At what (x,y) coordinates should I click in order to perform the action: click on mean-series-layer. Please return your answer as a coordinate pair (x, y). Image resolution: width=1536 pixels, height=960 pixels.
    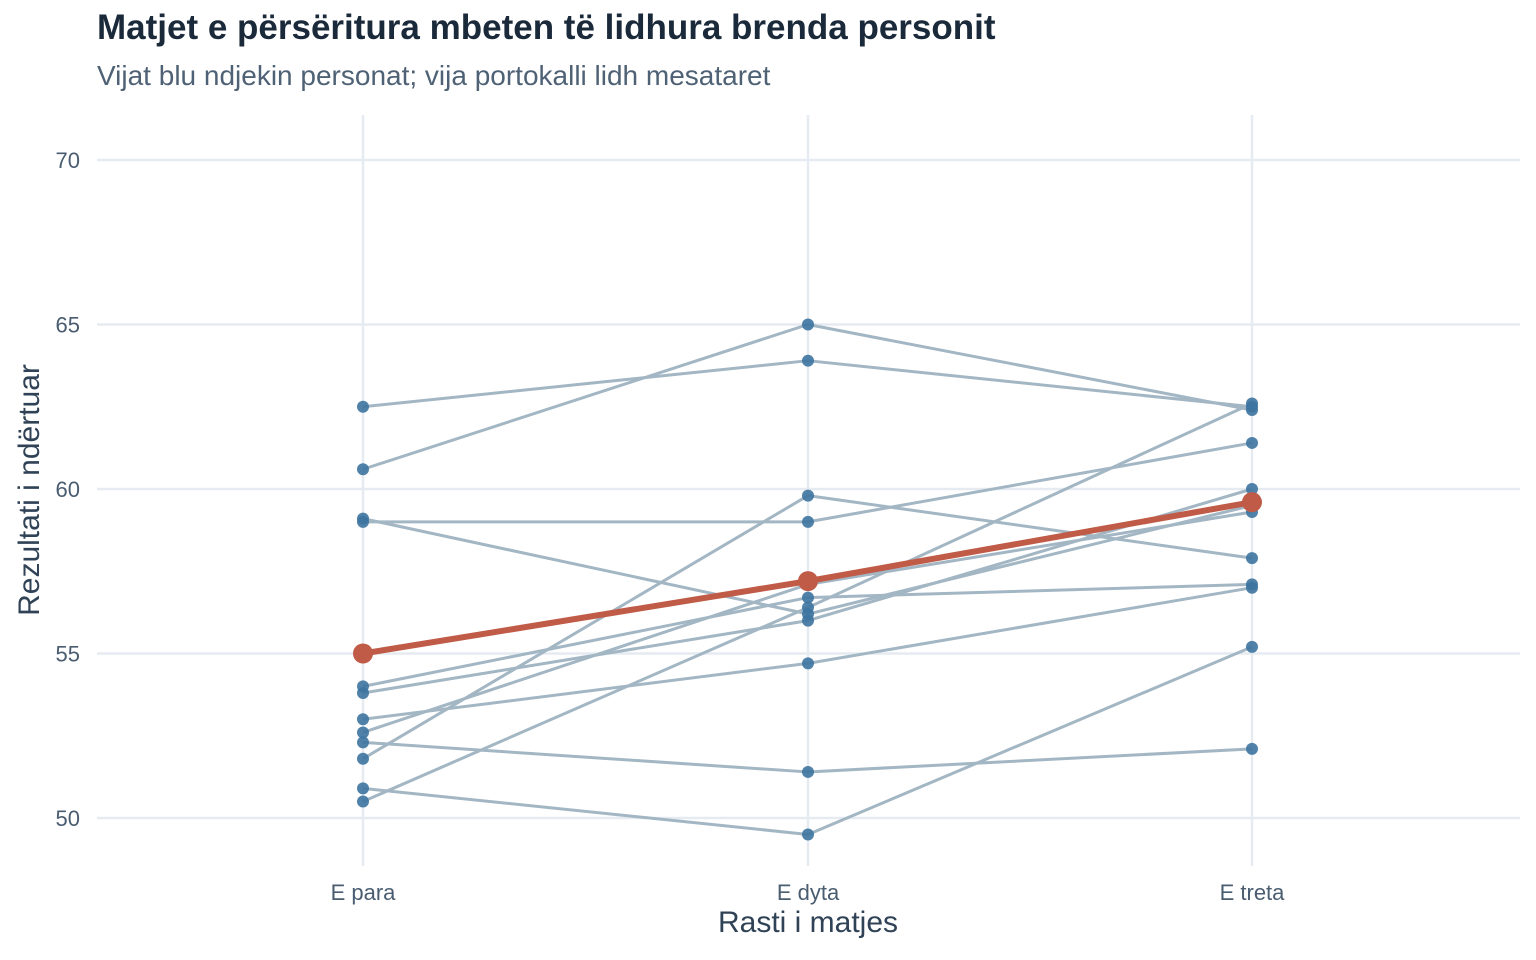
    Looking at the image, I should click on (807, 578).